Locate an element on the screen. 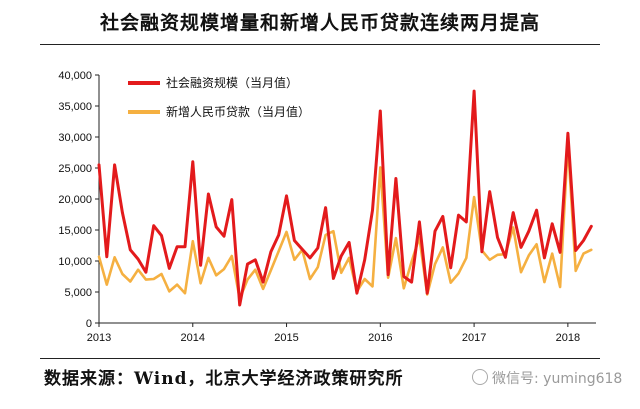 The image size is (640, 409). legend-label-tsf: 社会融资规模（当月值） is located at coordinates (232, 82).